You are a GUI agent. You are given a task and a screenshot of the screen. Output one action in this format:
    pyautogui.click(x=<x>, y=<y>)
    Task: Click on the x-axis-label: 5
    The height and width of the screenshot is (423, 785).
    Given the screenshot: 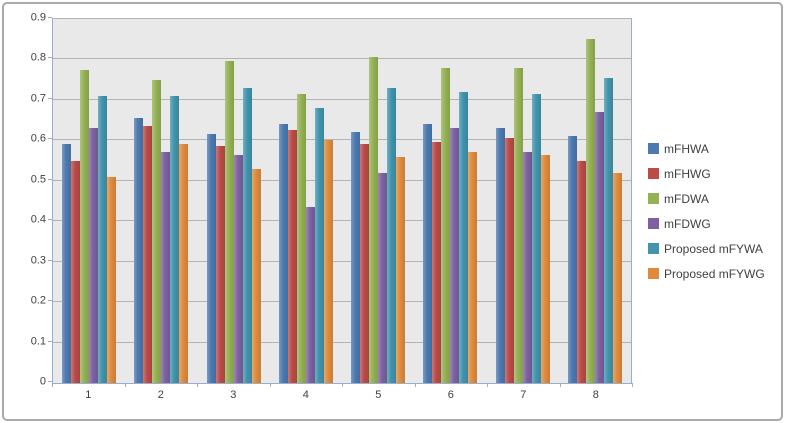 What is the action you would take?
    pyautogui.click(x=378, y=395)
    